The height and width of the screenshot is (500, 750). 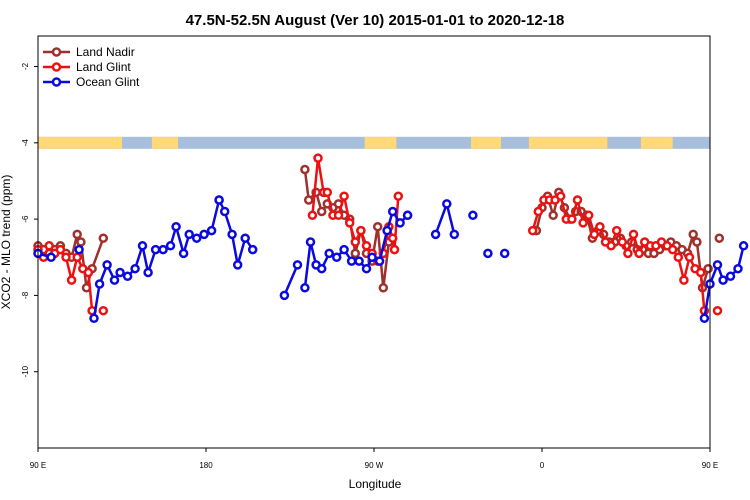 I want to click on legend-label: Land Nadir, so click(x=105, y=52).